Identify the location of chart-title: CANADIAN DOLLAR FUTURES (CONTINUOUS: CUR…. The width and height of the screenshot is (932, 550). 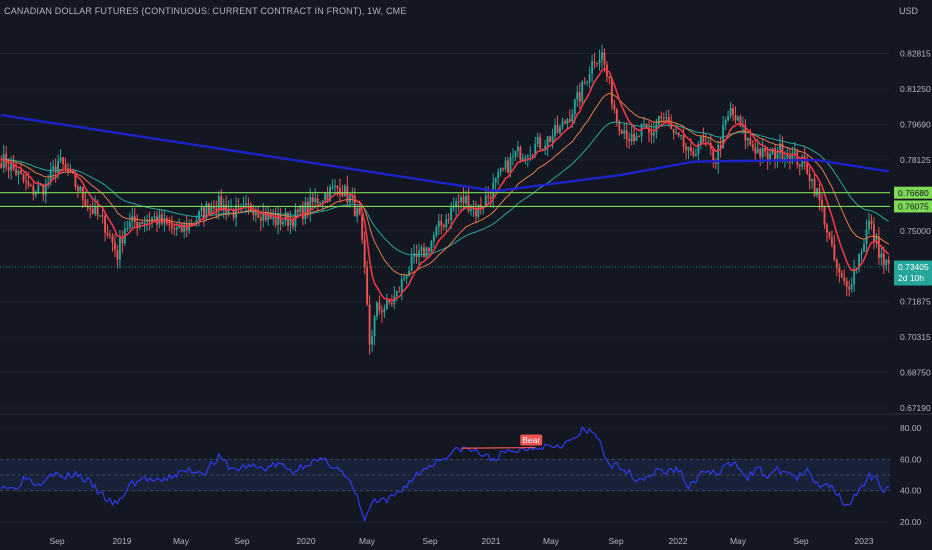
(205, 11).